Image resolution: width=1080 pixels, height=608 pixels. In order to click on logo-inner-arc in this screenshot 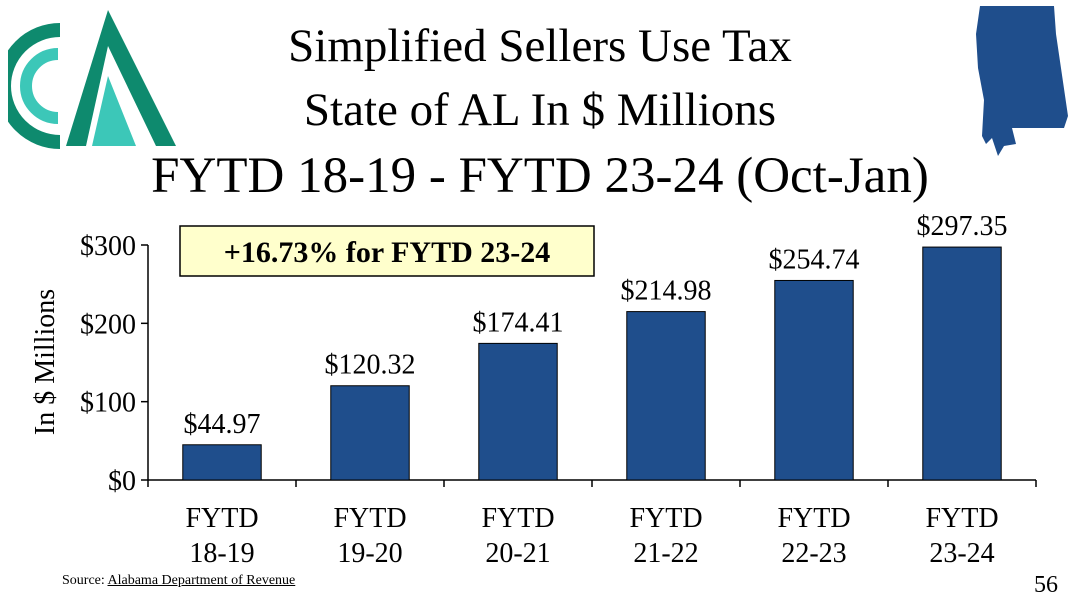, I will do `click(39, 86)`.